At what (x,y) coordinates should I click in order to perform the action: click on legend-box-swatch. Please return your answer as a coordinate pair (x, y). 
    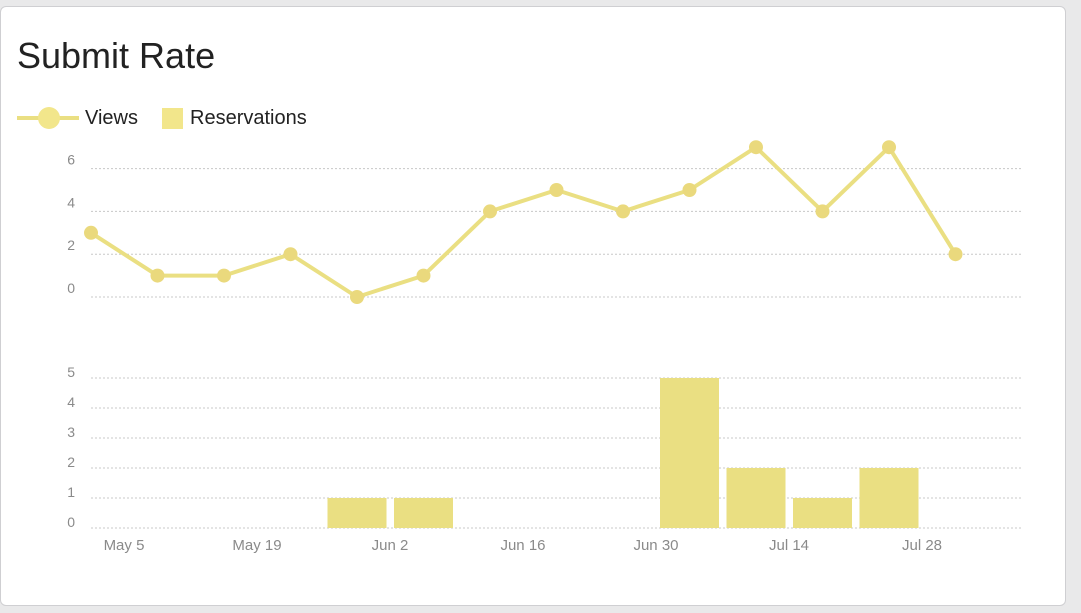
    Looking at the image, I should click on (172, 118).